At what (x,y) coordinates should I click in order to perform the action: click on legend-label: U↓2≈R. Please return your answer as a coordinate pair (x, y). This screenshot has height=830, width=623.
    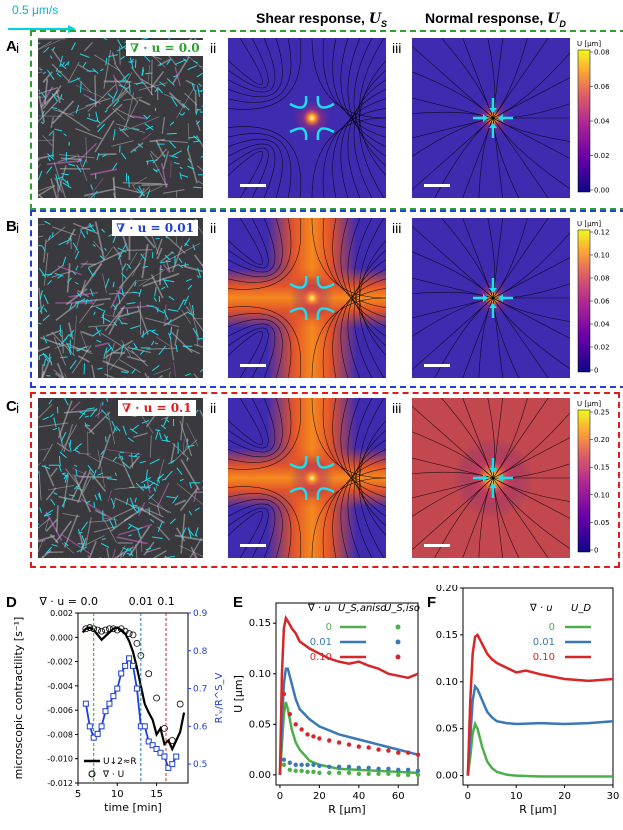
    Looking at the image, I should click on (120, 762).